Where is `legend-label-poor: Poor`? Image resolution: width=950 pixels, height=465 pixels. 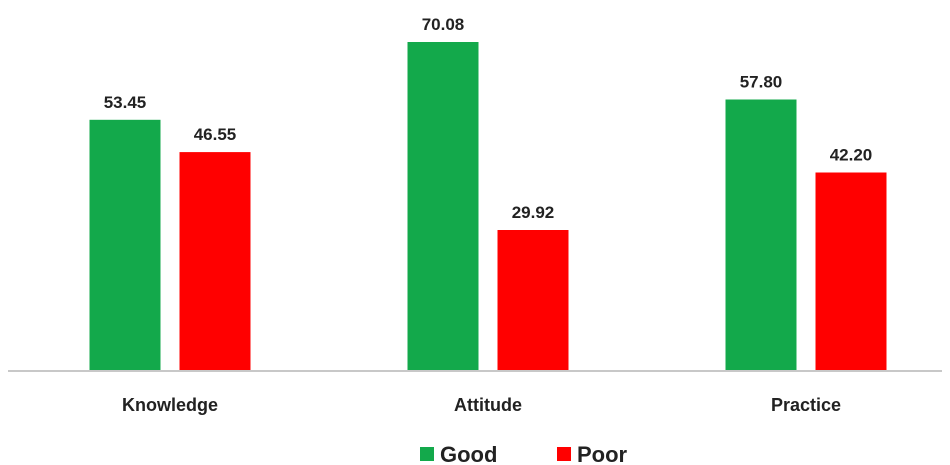
legend-label-poor: Poor is located at coordinates (602, 453).